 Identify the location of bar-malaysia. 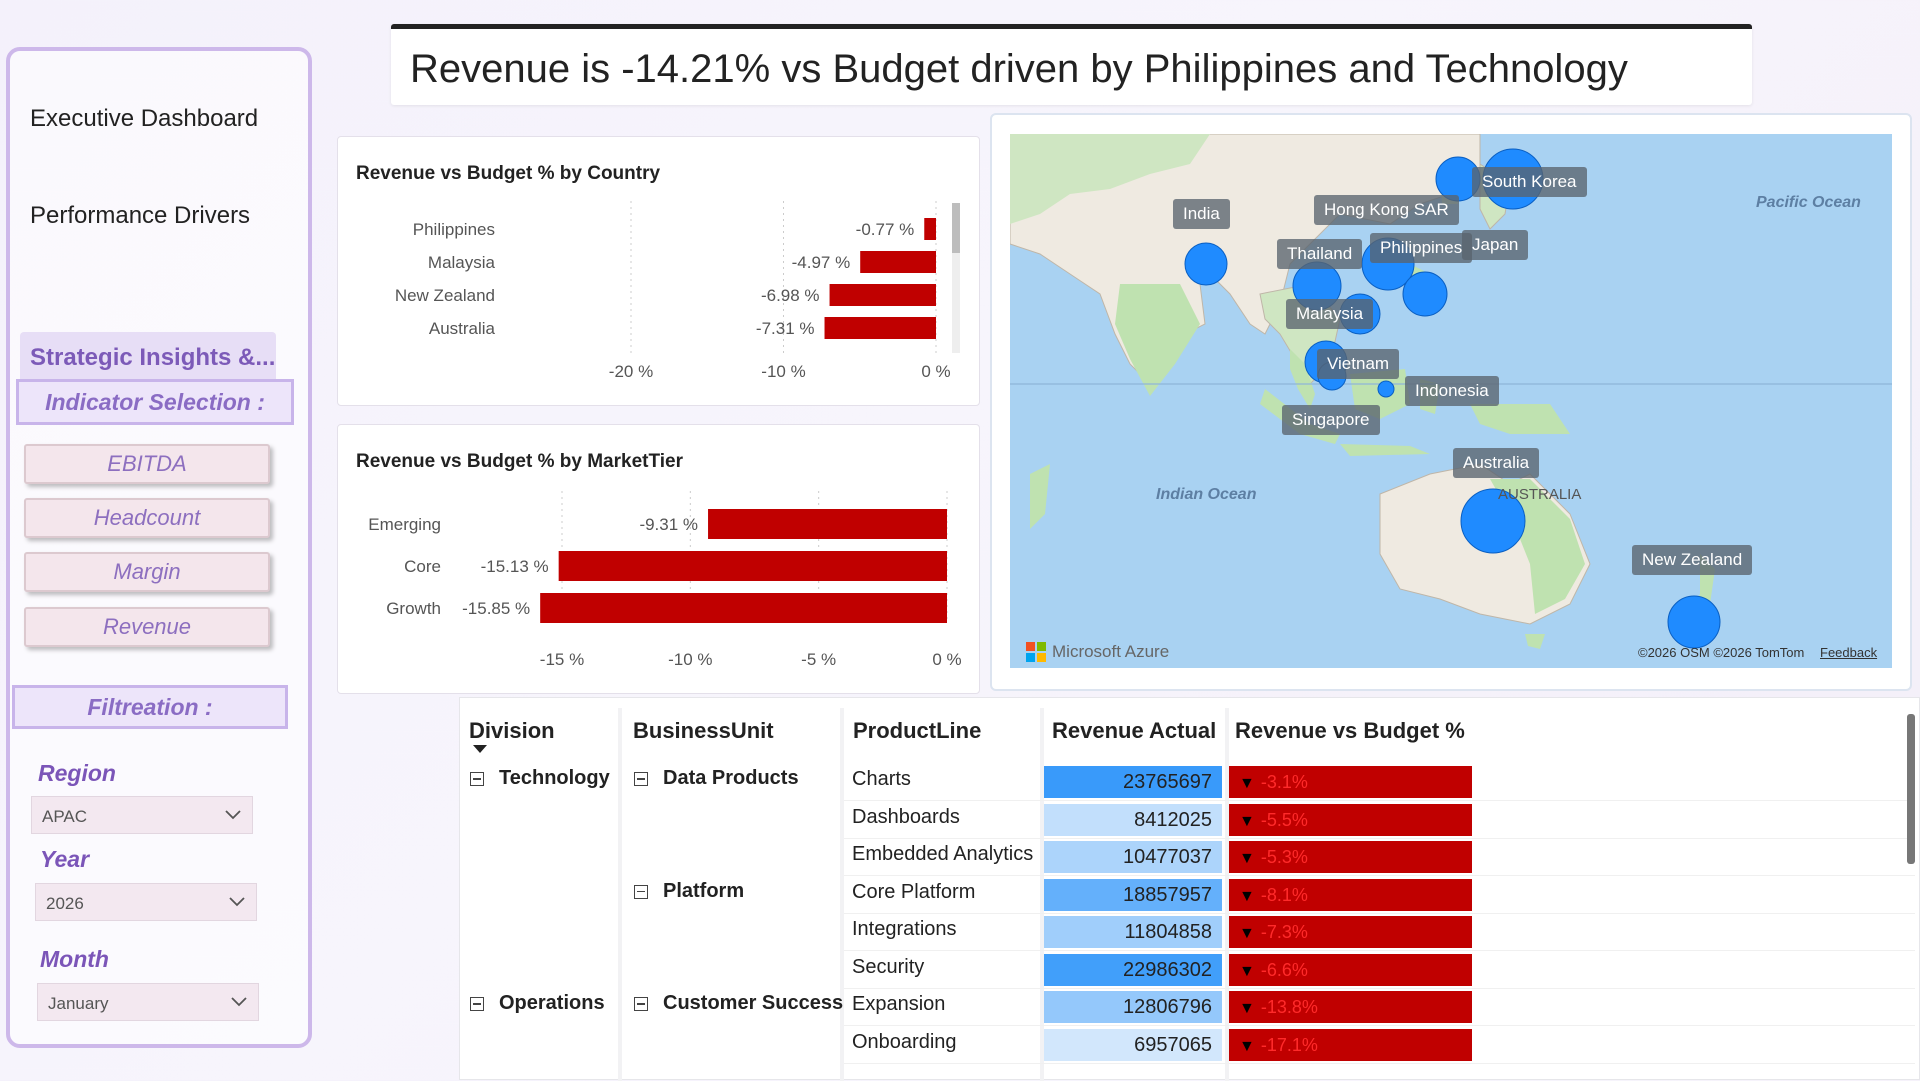
(898, 262).